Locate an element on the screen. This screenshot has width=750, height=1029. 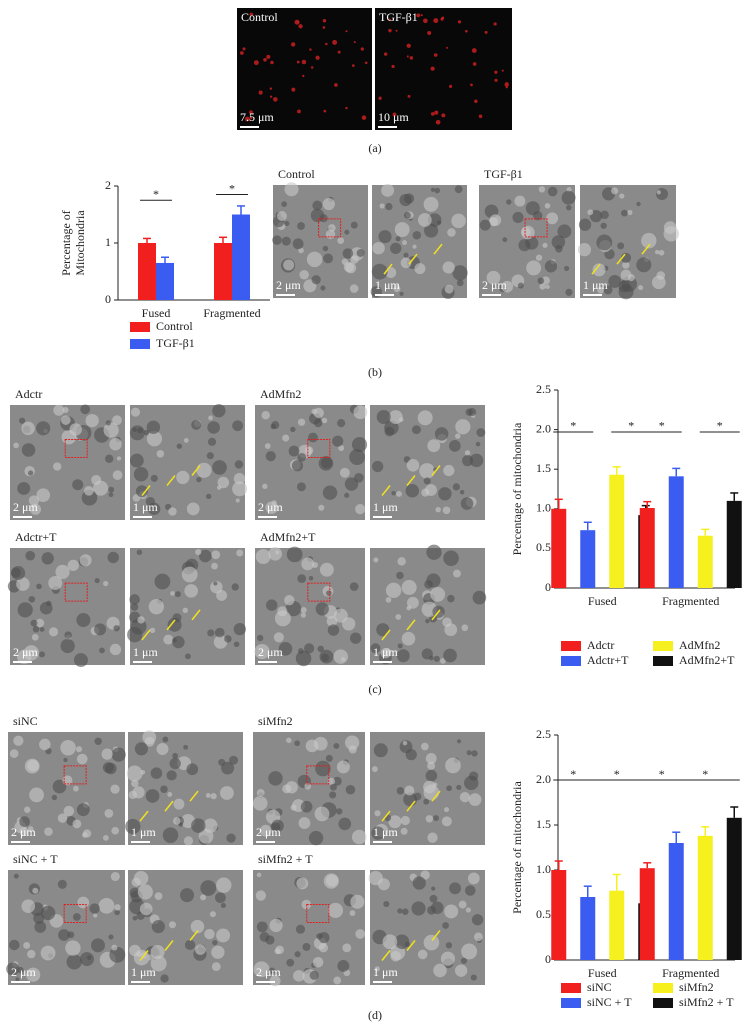
legend-swatch is located at coordinates (140, 327).